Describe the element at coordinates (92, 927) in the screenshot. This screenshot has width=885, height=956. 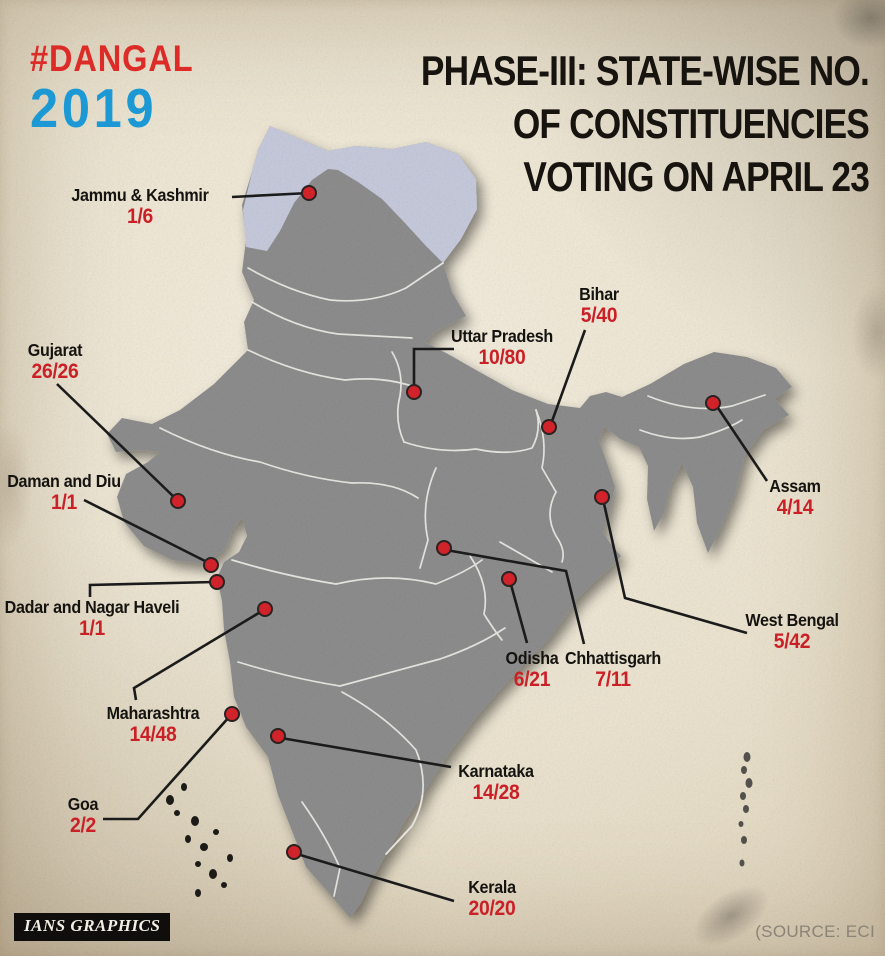
I see `ians-graphics-credit: IANS GRAPHICS` at that location.